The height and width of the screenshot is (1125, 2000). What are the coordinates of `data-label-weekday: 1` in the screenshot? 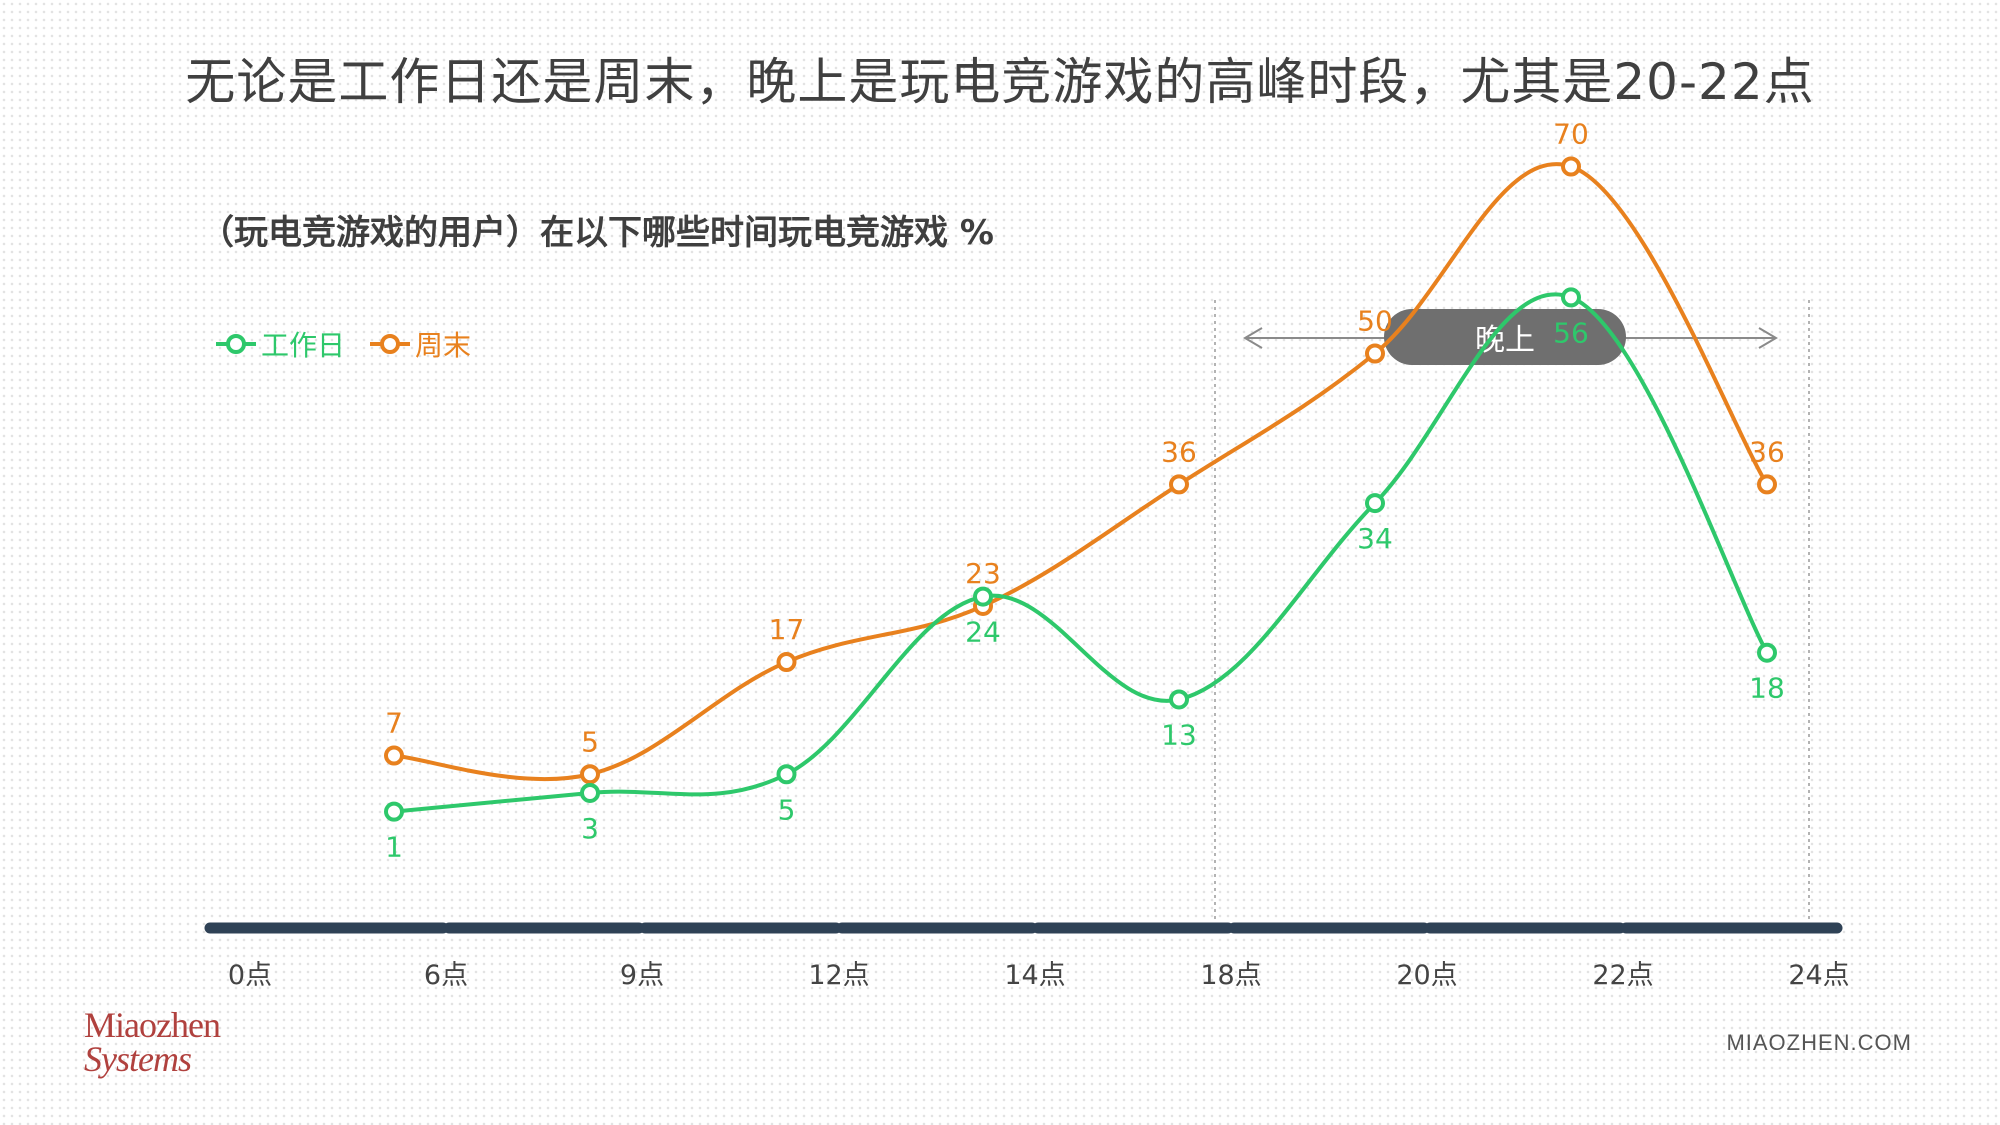 It's located at (394, 847).